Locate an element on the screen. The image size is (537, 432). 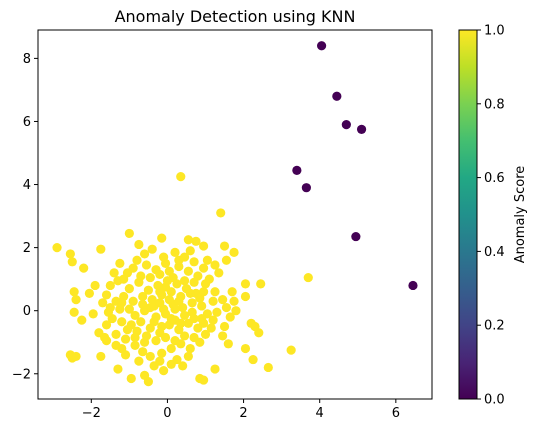
colorbar-tick-label: 0.6 is located at coordinates (494, 178).